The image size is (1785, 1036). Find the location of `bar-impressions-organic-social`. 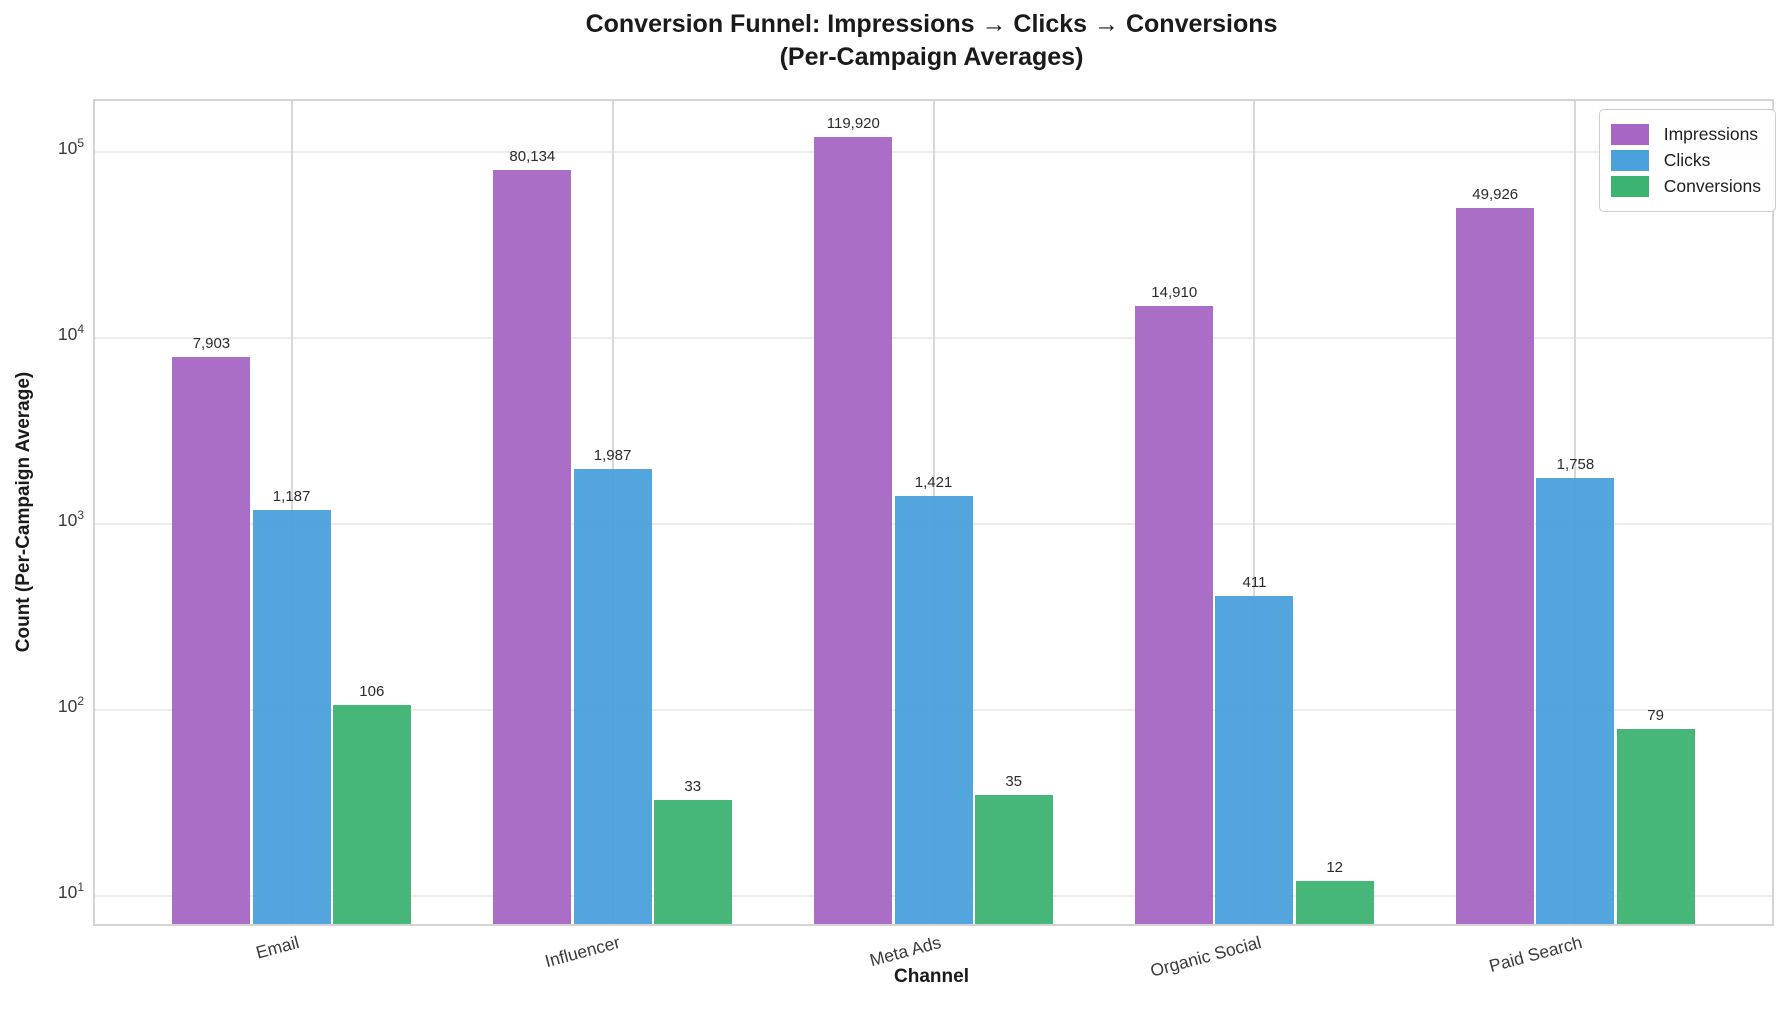

bar-impressions-organic-social is located at coordinates (1174, 614).